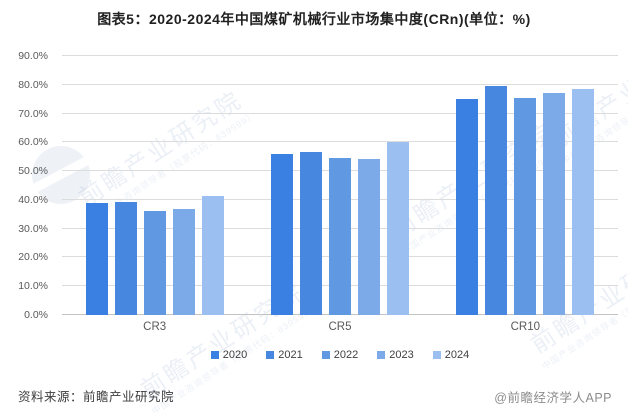 This screenshot has width=628, height=416. What do you see at coordinates (33, 113) in the screenshot?
I see `y-axis-tick-label: 70.0%` at bounding box center [33, 113].